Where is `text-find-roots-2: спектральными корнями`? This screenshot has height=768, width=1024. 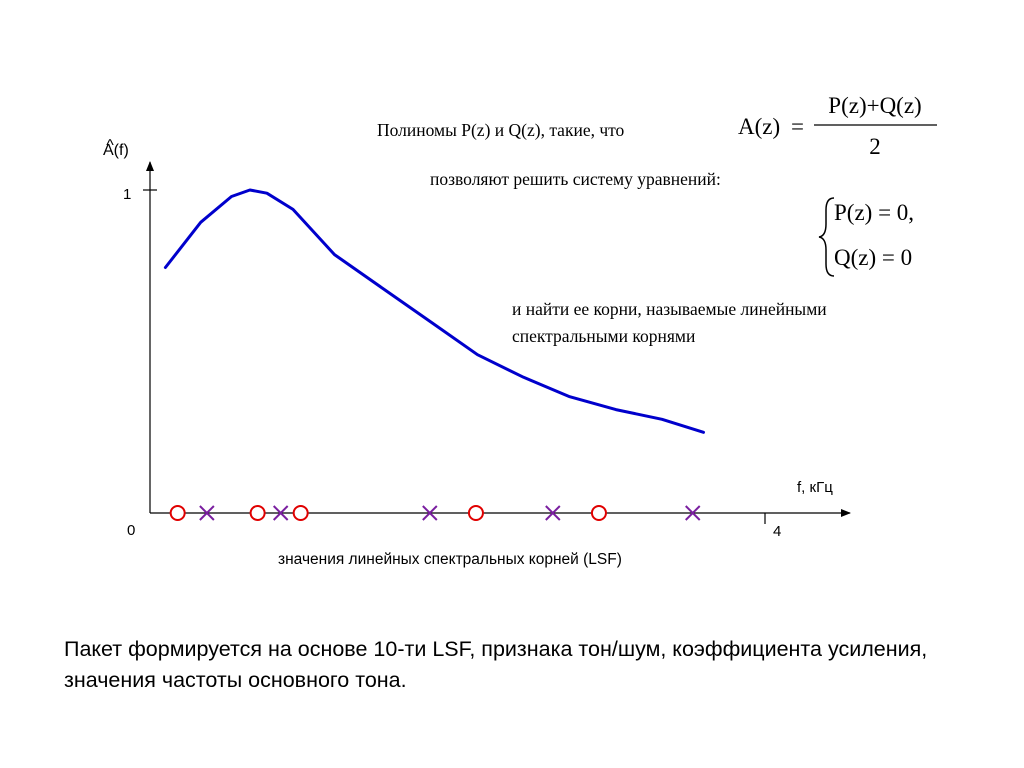 text-find-roots-2: спектральными корнями is located at coordinates (604, 336).